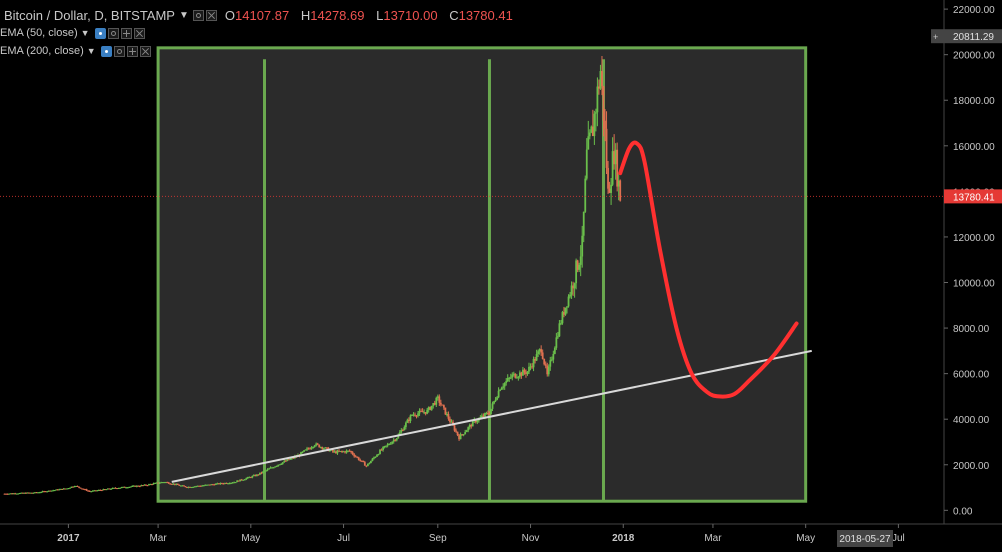 This screenshot has width=1002, height=552. Describe the element at coordinates (183, 15) in the screenshot. I see `symbol-menu-chevron-icon: ▼` at that location.